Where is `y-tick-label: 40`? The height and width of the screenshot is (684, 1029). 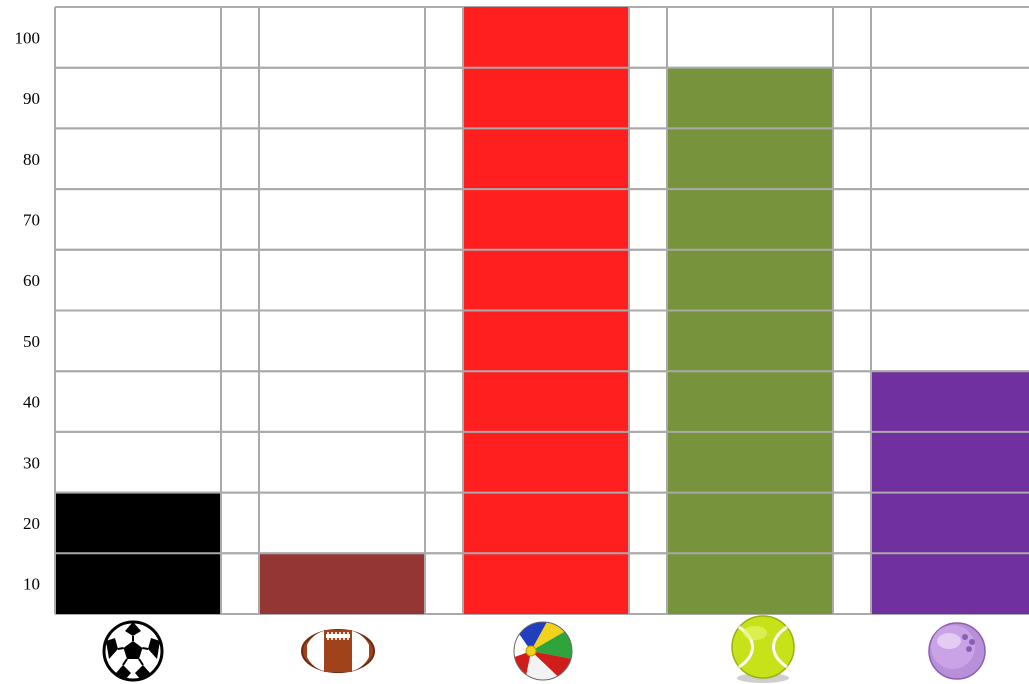
y-tick-label: 40 is located at coordinates (31, 402).